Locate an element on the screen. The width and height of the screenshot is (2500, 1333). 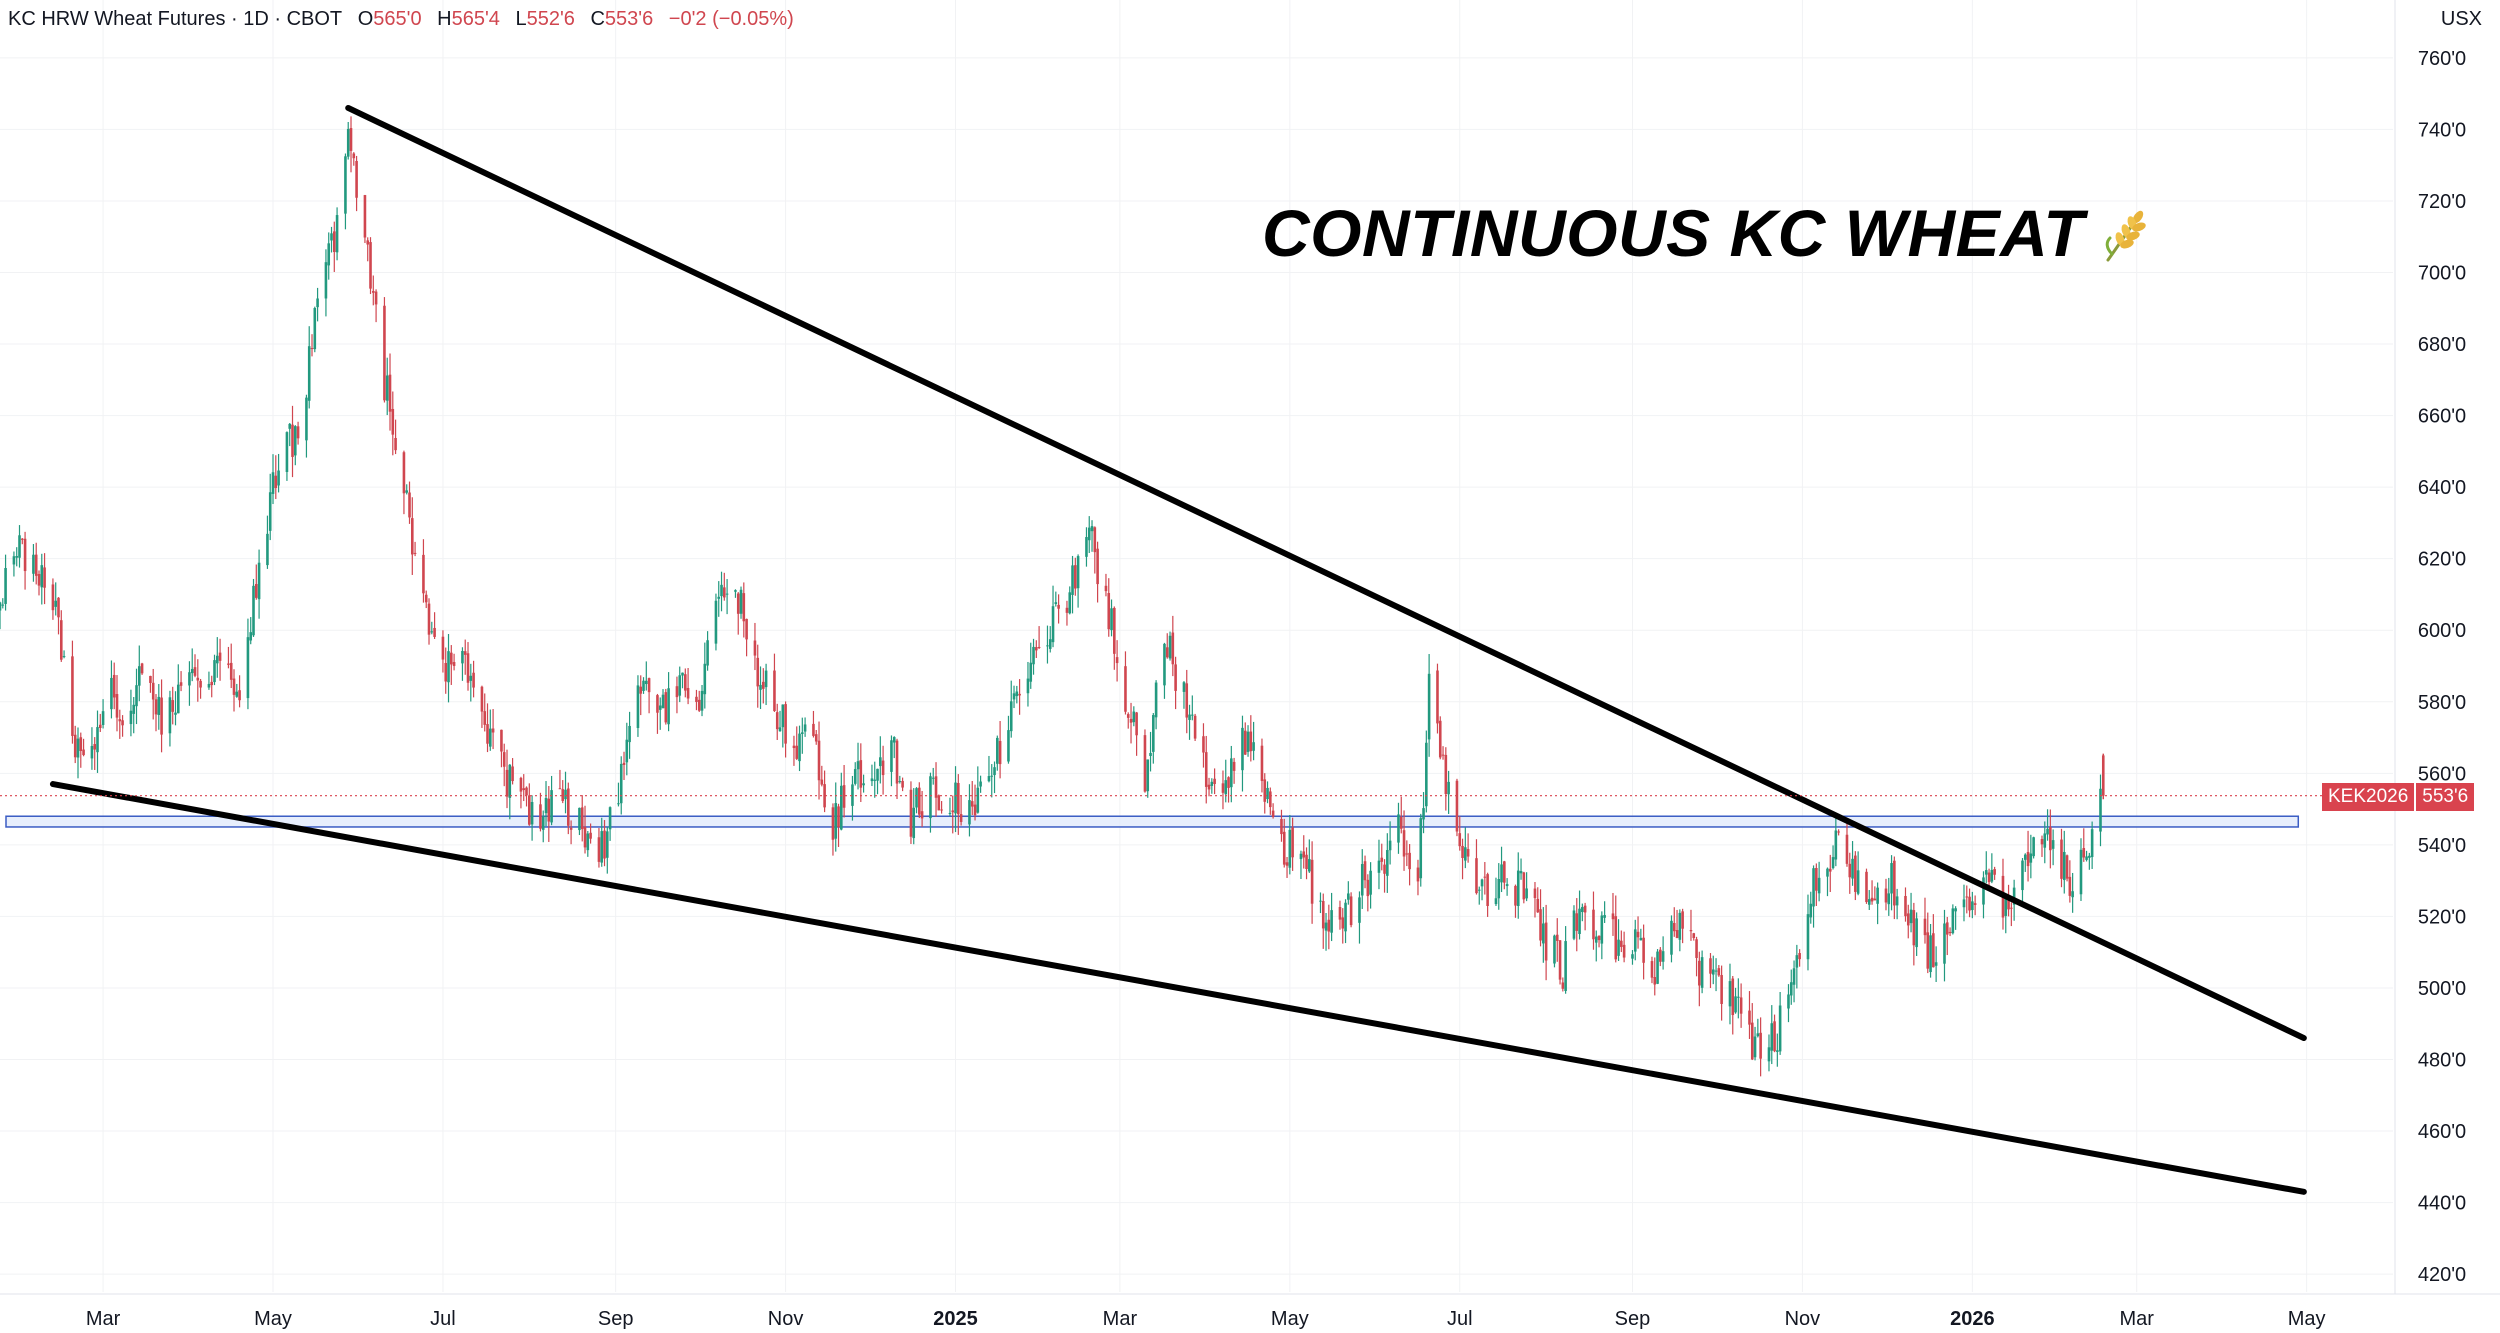
price-tick-label: 740'0 is located at coordinates (2442, 130).